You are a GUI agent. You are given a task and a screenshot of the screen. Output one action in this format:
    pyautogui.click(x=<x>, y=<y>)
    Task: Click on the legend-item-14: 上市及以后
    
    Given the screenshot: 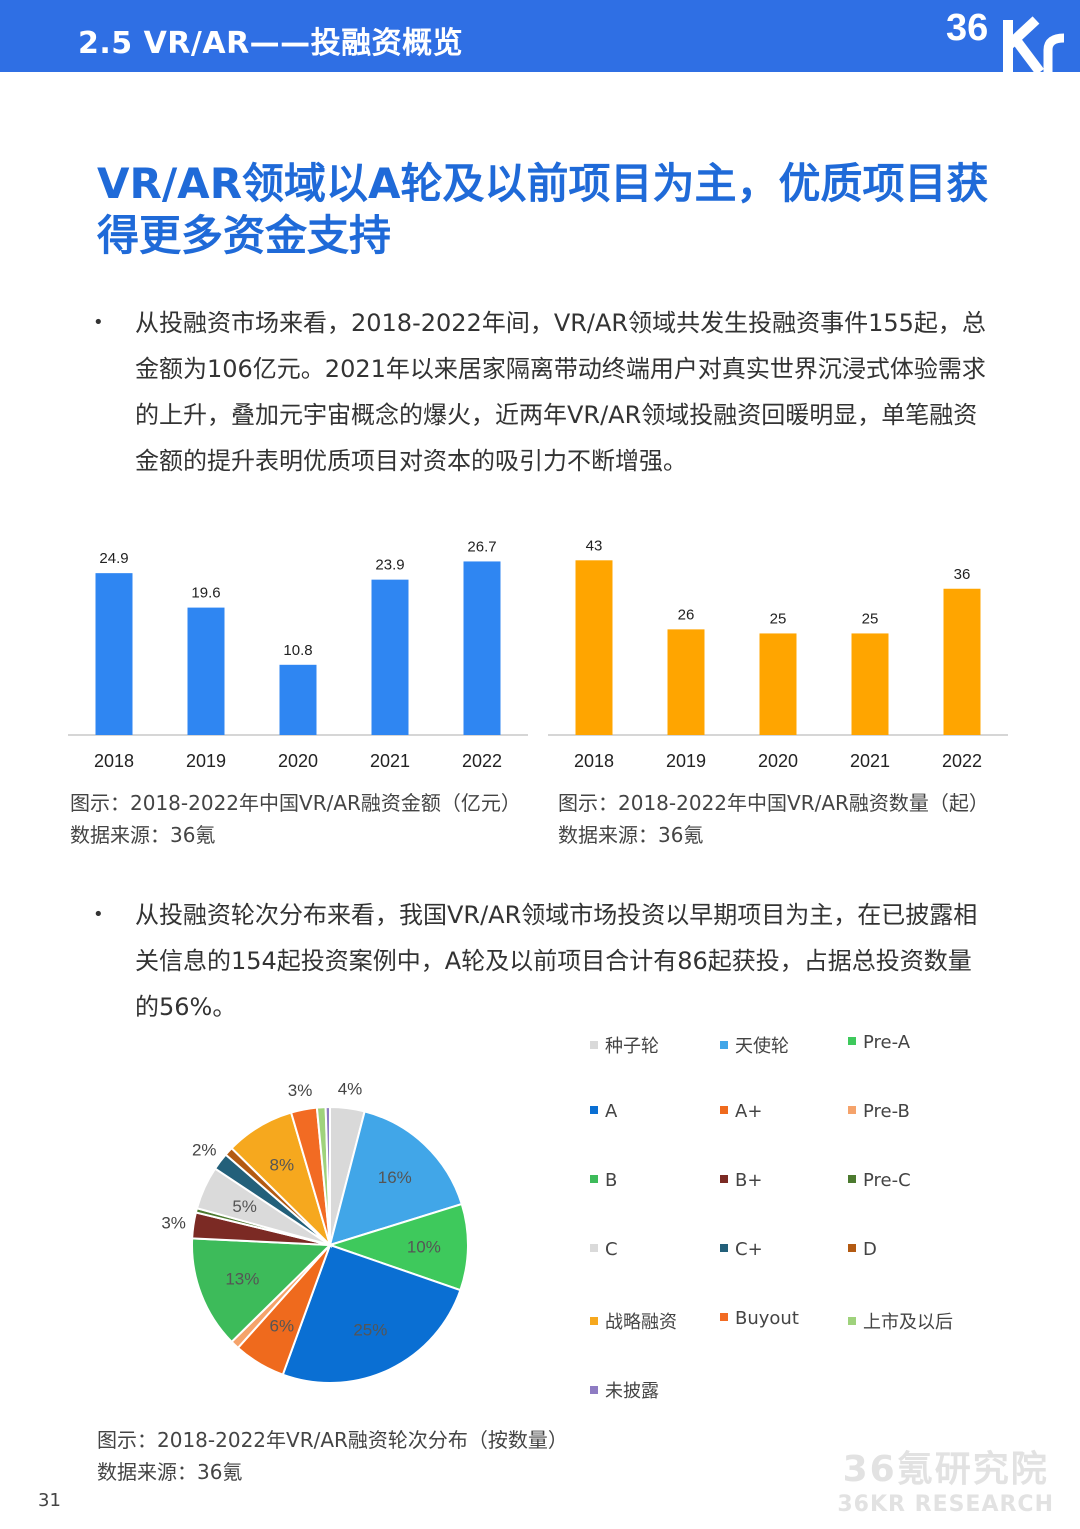 What is the action you would take?
    pyautogui.click(x=900, y=1321)
    